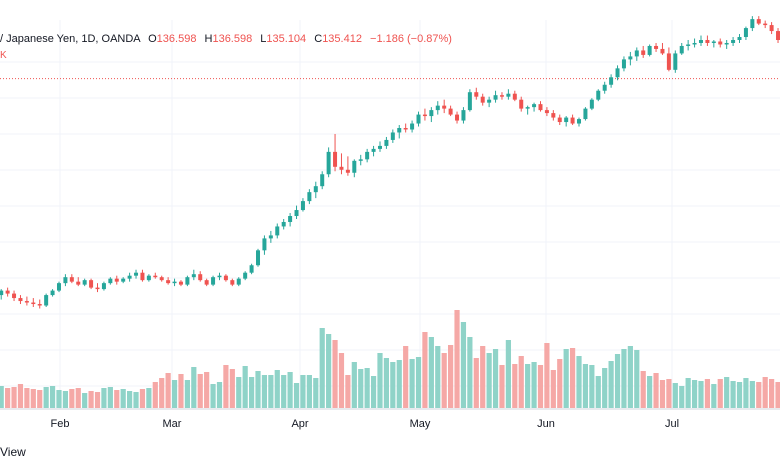 This screenshot has height=470, width=780. Describe the element at coordinates (13, 452) in the screenshot. I see `footer-view-text: View` at that location.